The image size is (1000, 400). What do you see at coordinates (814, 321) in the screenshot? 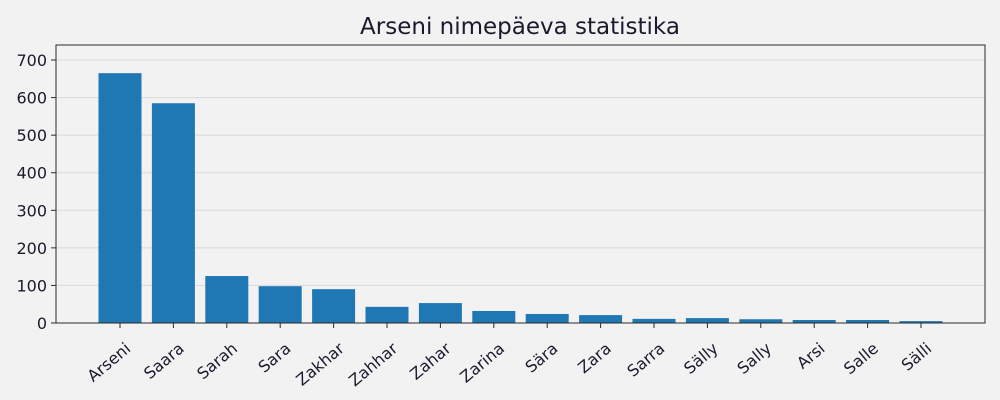
I see `bar-arsi` at bounding box center [814, 321].